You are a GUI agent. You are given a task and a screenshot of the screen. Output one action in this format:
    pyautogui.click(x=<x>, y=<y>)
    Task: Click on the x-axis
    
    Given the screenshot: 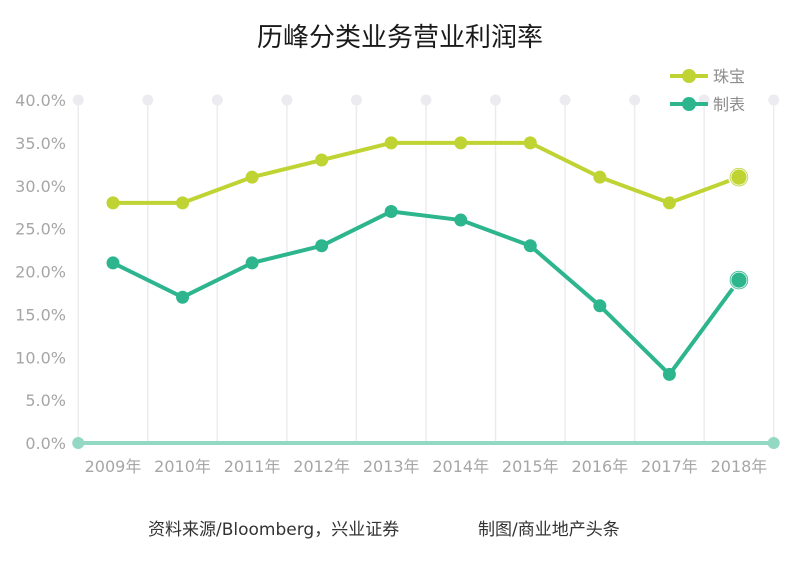 What is the action you would take?
    pyautogui.click(x=426, y=443)
    